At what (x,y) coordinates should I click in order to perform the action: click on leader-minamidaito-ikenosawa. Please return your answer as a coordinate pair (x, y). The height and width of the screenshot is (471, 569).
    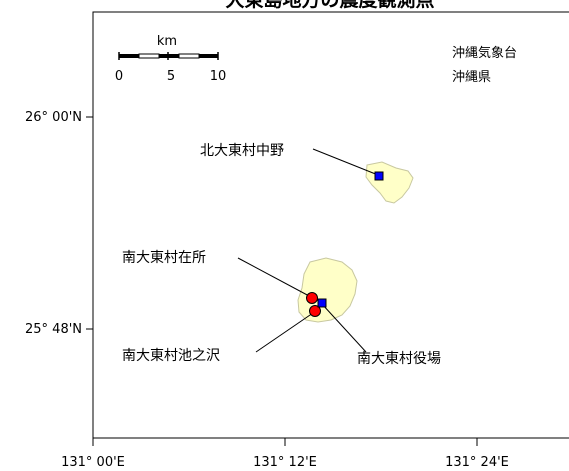
    Looking at the image, I should click on (284, 332).